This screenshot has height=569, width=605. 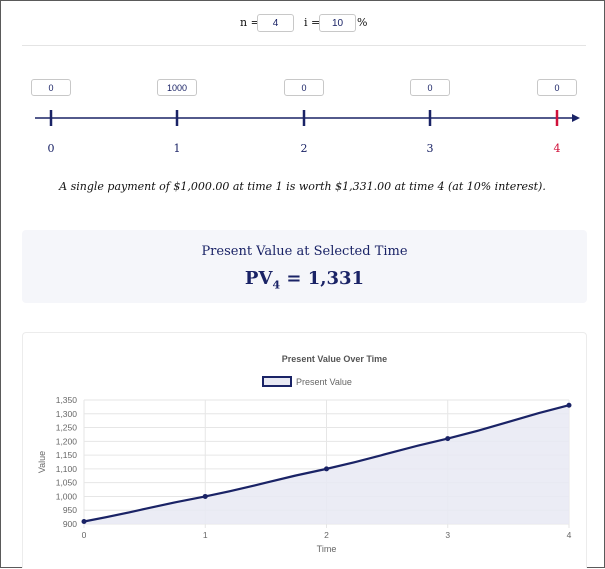 What do you see at coordinates (258, 278) in the screenshot?
I see `pv-symbol: PV` at bounding box center [258, 278].